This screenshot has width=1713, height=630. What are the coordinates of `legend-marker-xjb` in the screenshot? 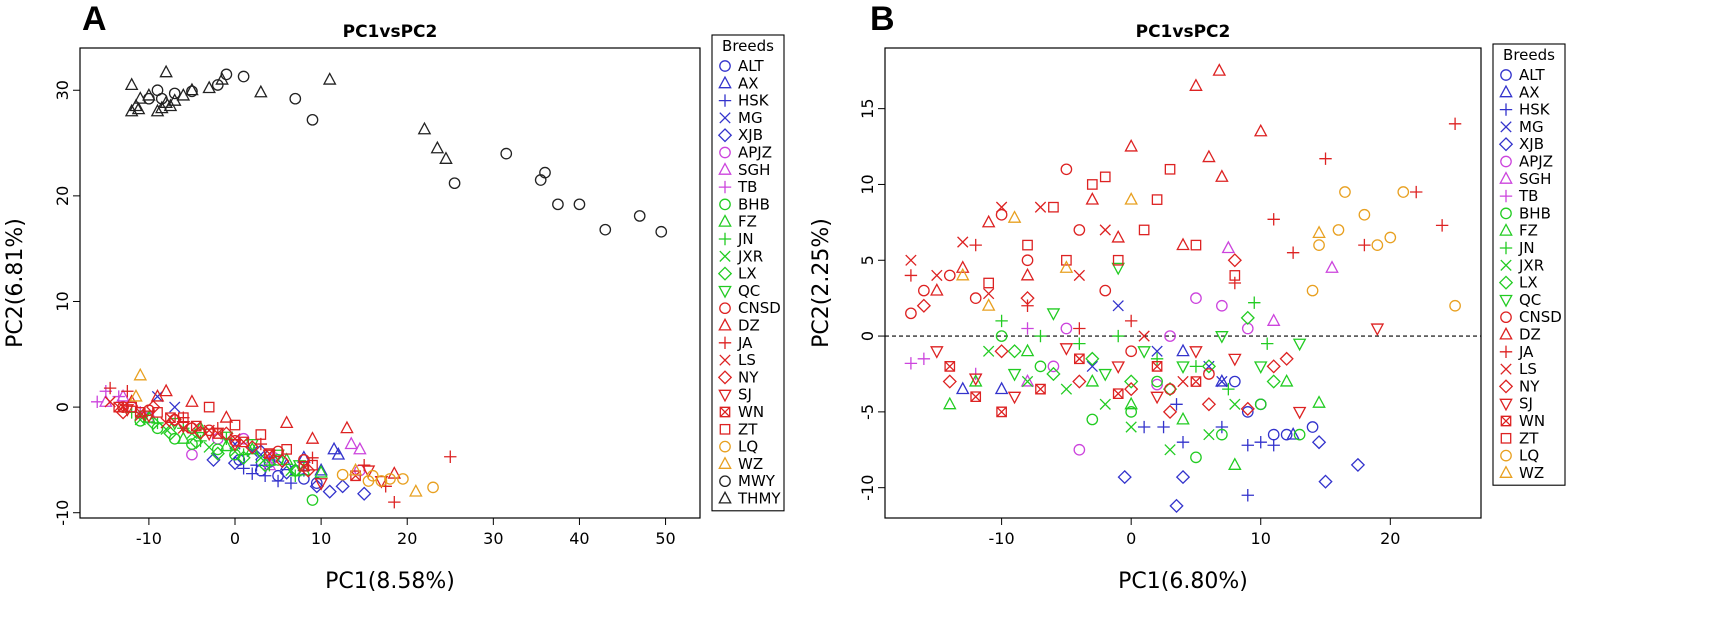 It's located at (725, 135).